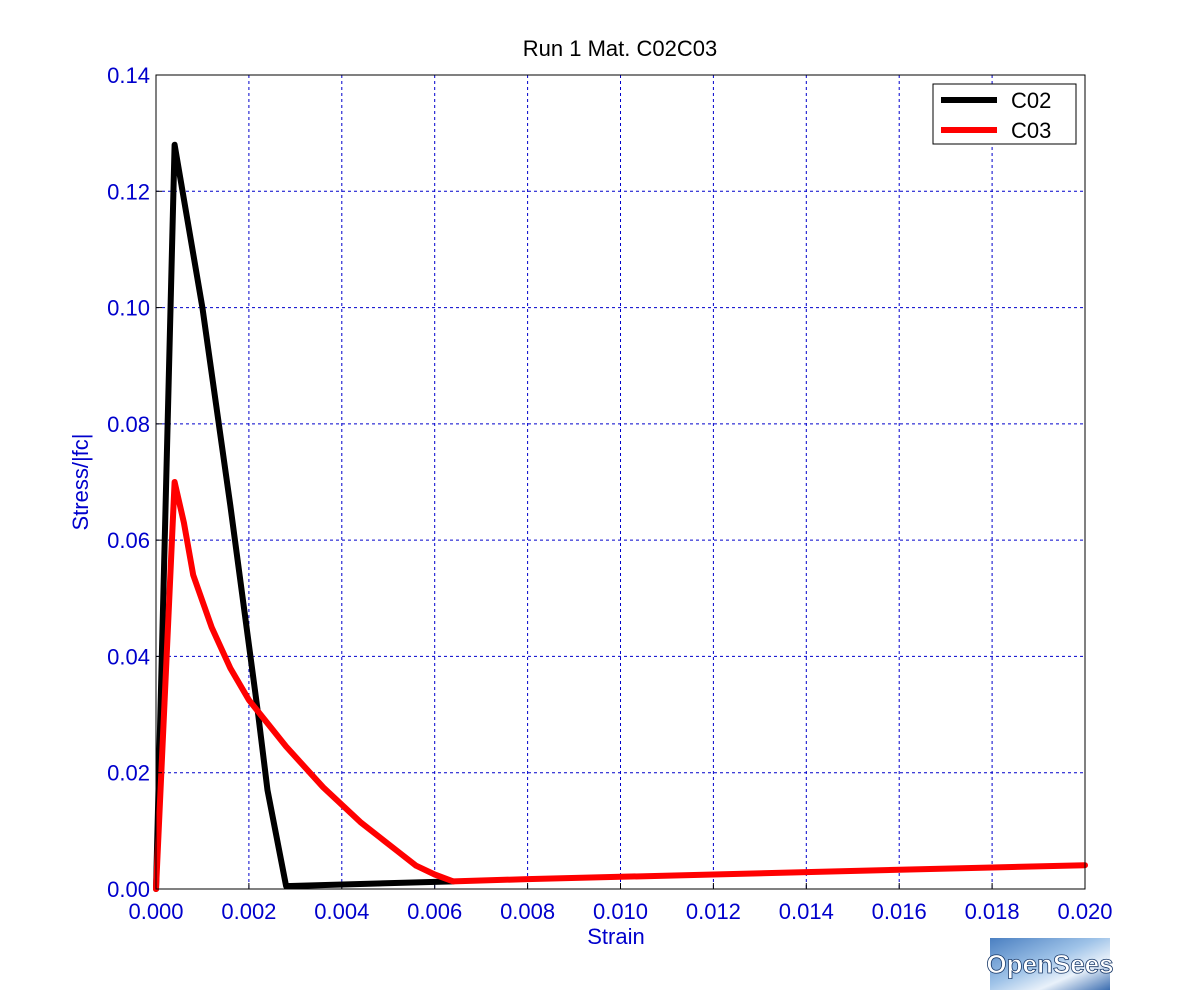 The width and height of the screenshot is (1200, 1000). I want to click on x-tick-label: 0.018, so click(992, 911).